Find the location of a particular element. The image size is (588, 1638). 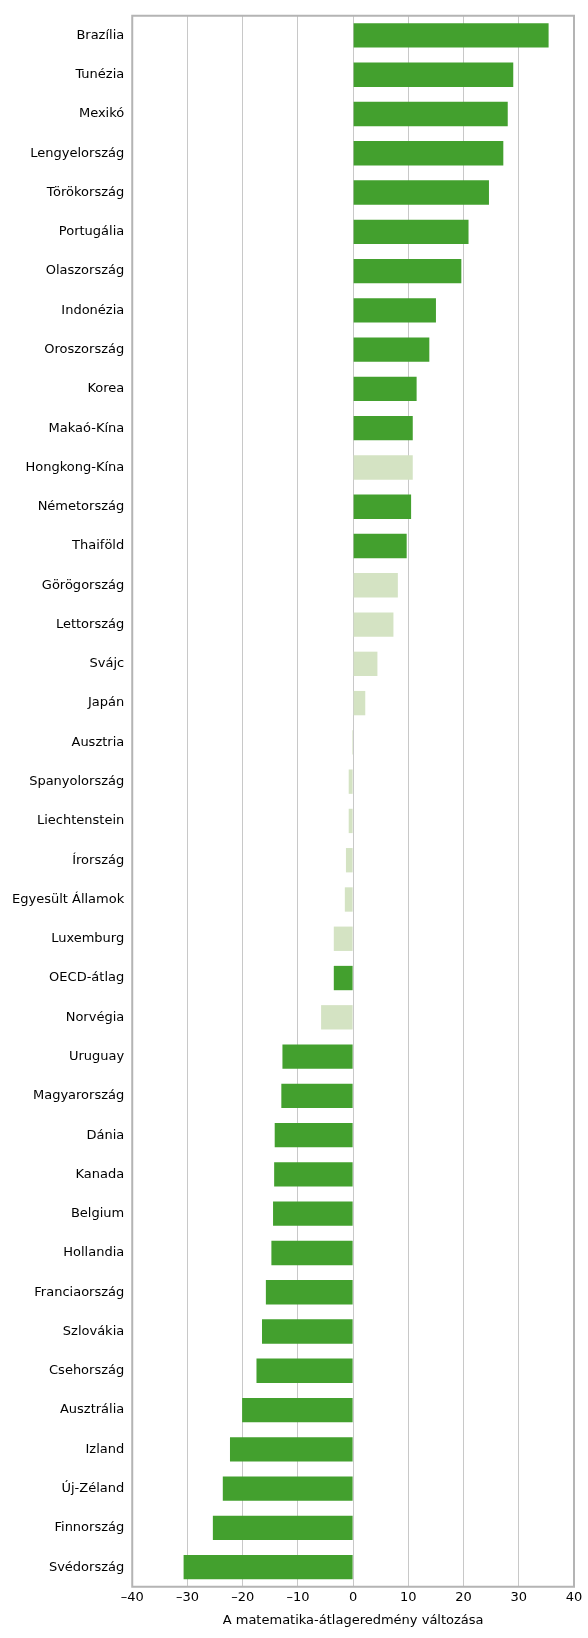

x-tick-label: 40 is located at coordinates (574, 1596).